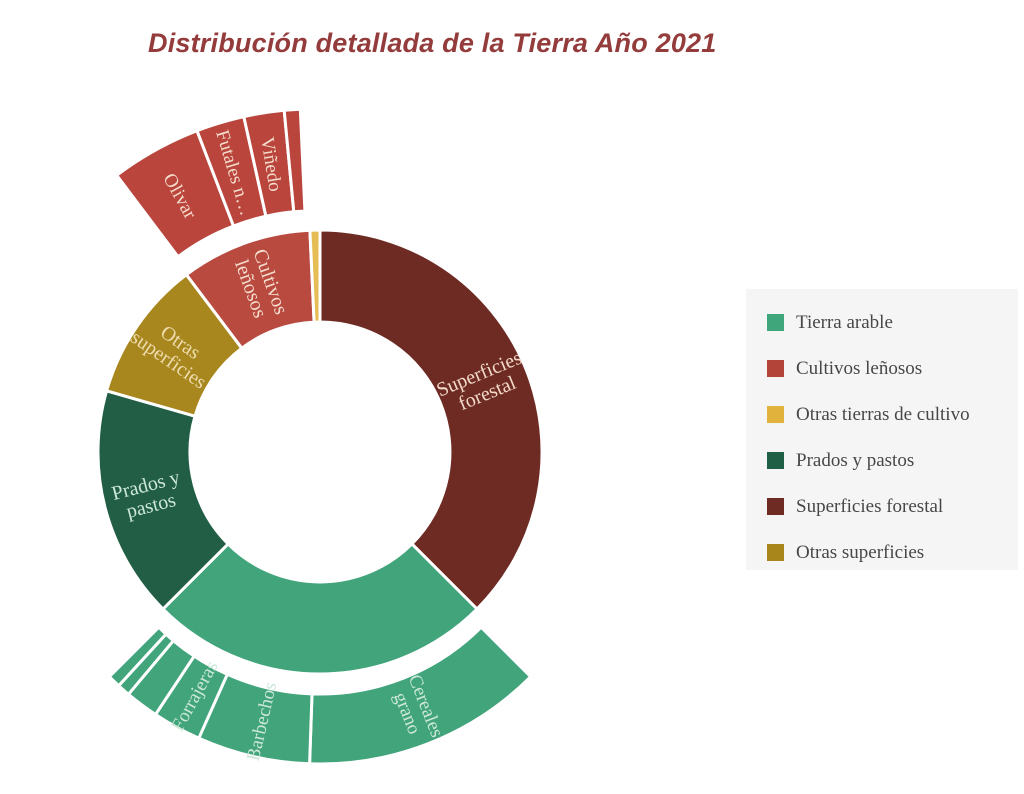  I want to click on slice-otras-tierras-de-cultivo, so click(315, 276).